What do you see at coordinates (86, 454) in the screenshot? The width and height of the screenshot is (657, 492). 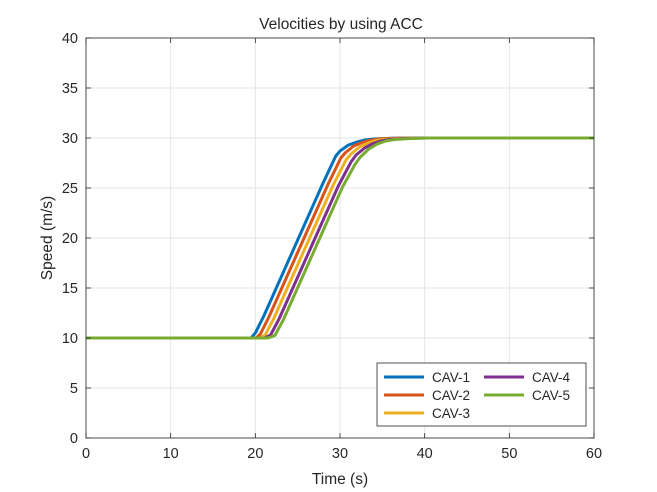 I see `x-tick-label: 0` at bounding box center [86, 454].